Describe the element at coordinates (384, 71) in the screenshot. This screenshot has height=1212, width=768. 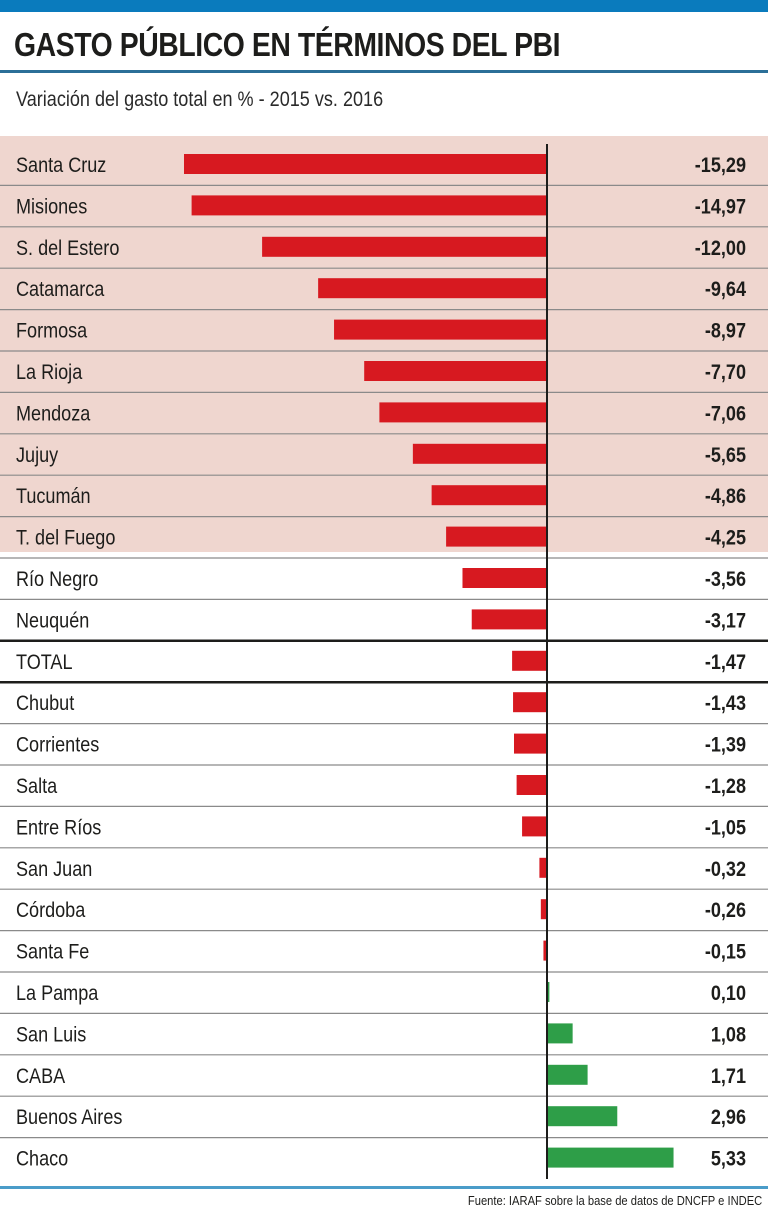
I see `title-rule` at that location.